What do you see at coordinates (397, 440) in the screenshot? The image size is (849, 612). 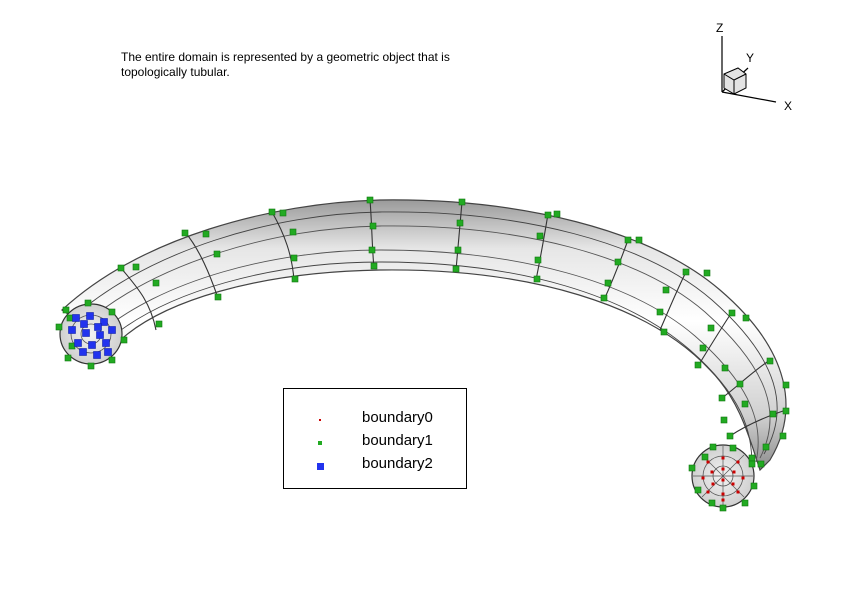 I see `legend-label: boundary1` at bounding box center [397, 440].